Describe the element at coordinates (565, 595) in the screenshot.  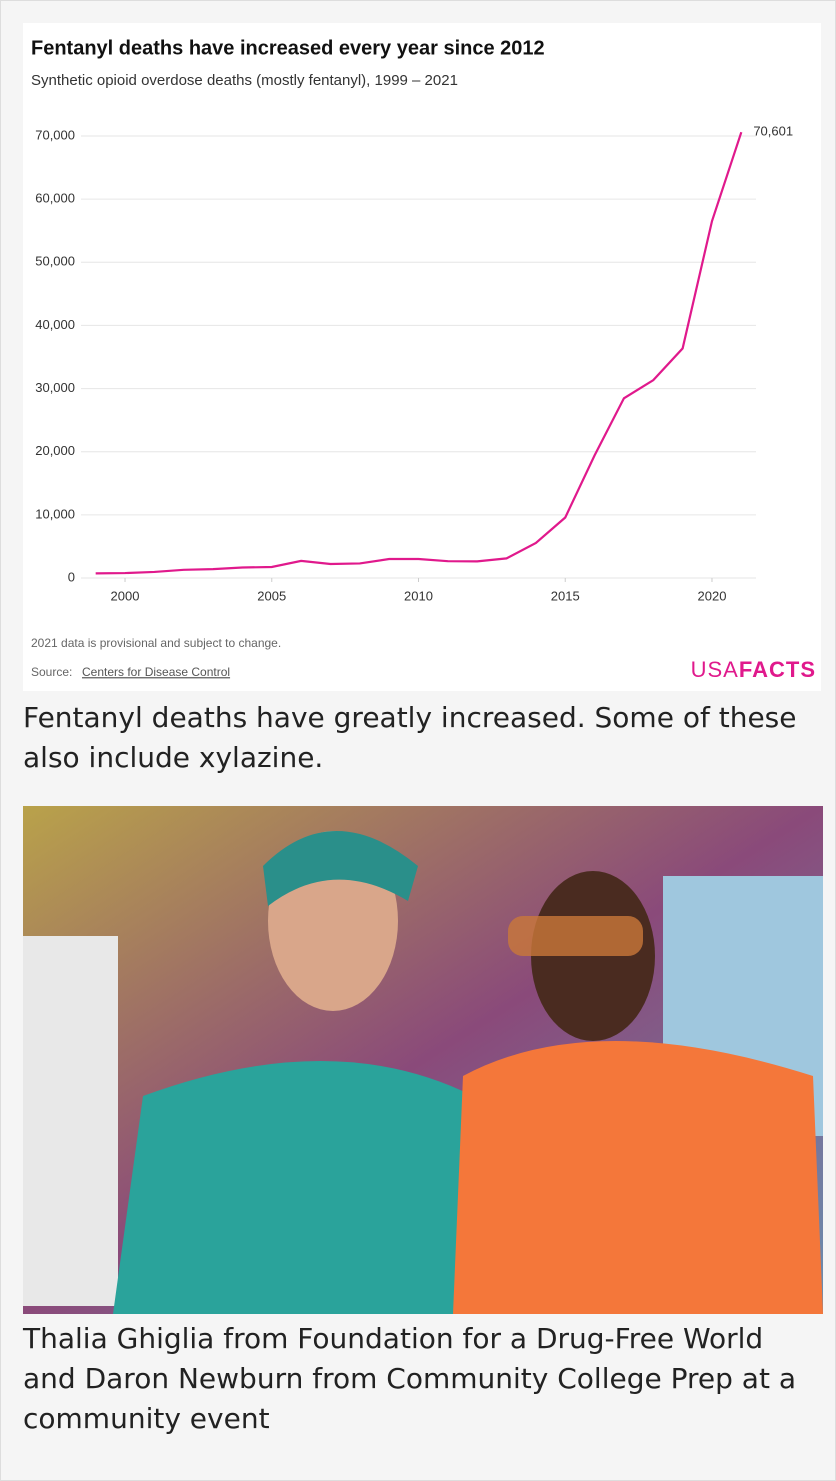
I see `x-tick-label: 2015` at that location.